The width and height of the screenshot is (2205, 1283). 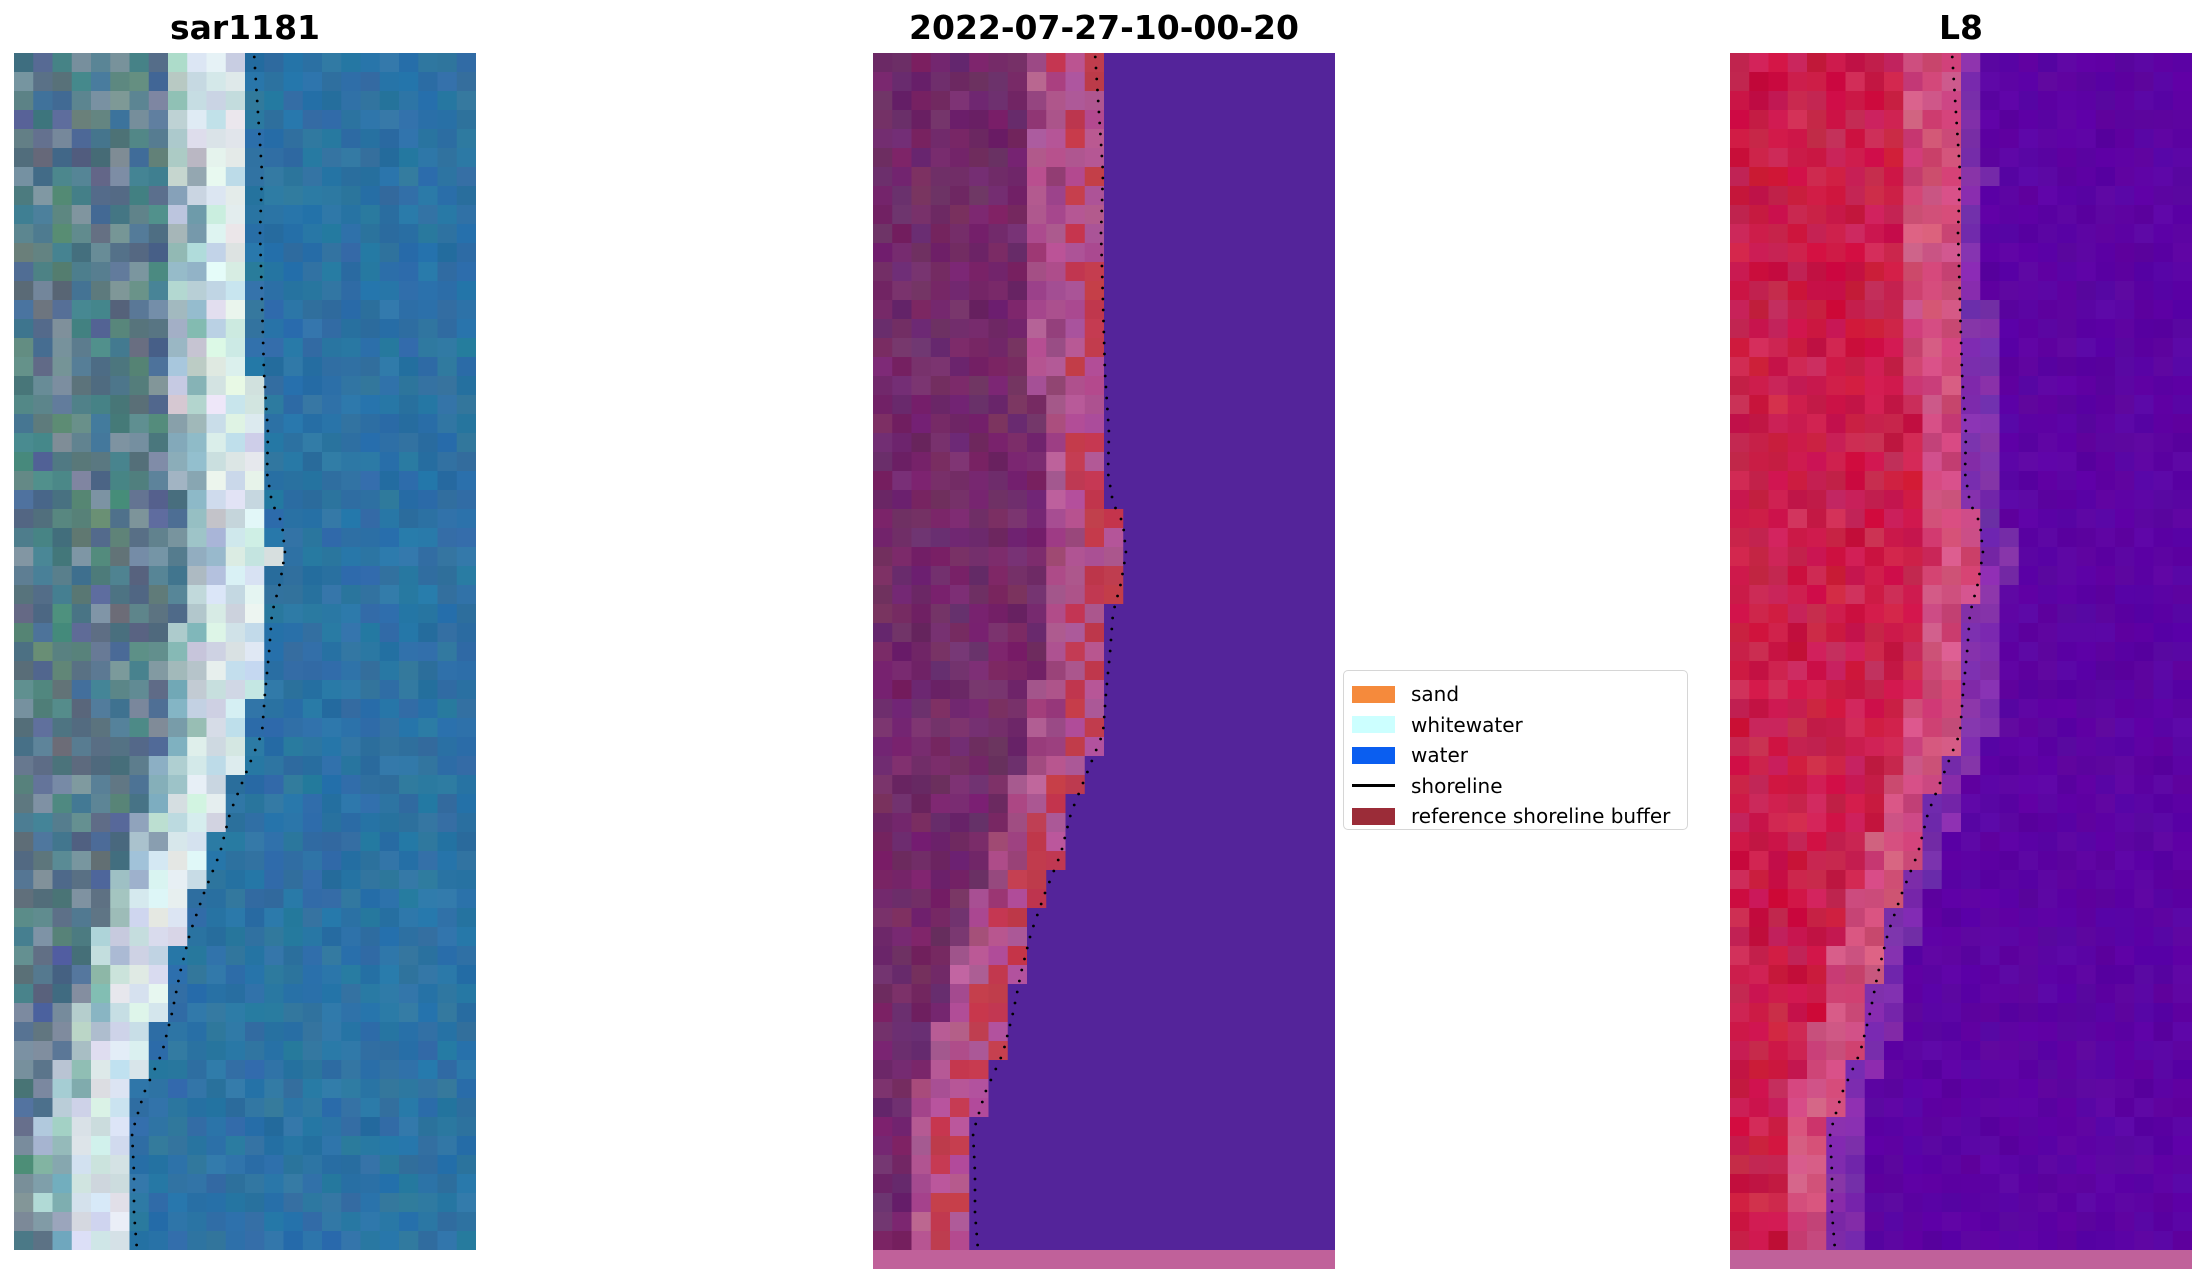 What do you see at coordinates (1467, 724) in the screenshot?
I see `legend-label-whitewater: whitewater` at bounding box center [1467, 724].